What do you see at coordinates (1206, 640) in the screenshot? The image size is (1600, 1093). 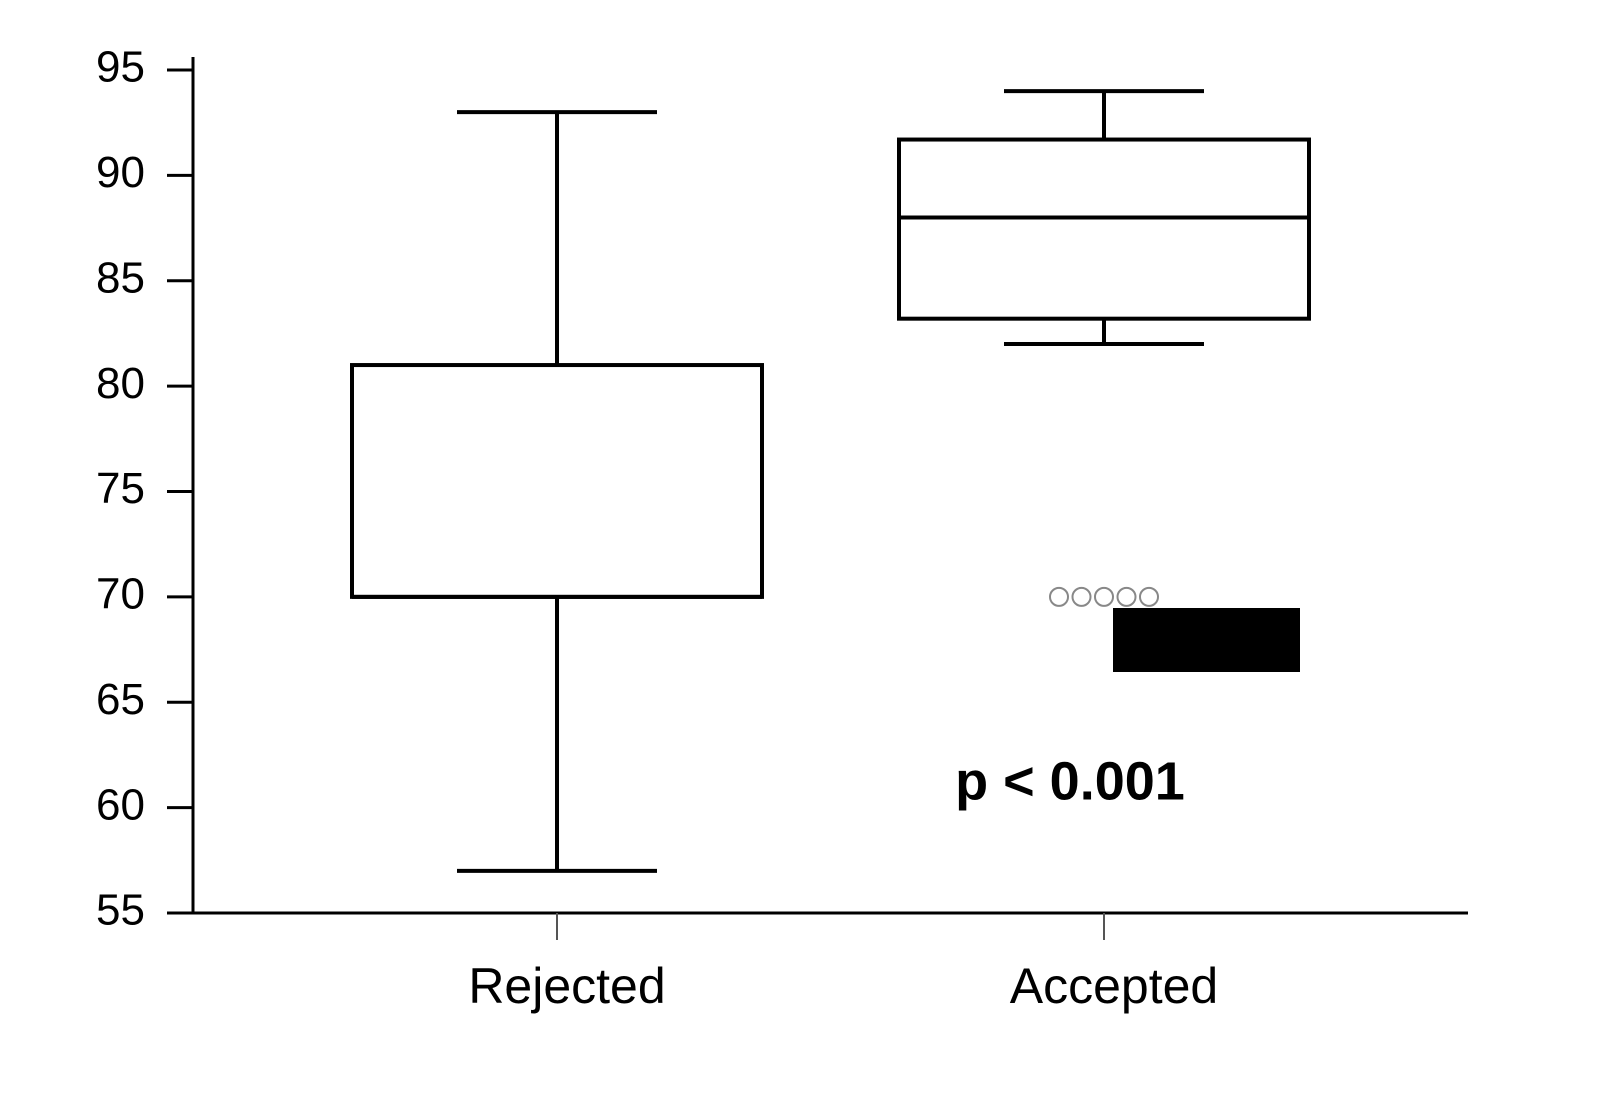 I see `redaction` at bounding box center [1206, 640].